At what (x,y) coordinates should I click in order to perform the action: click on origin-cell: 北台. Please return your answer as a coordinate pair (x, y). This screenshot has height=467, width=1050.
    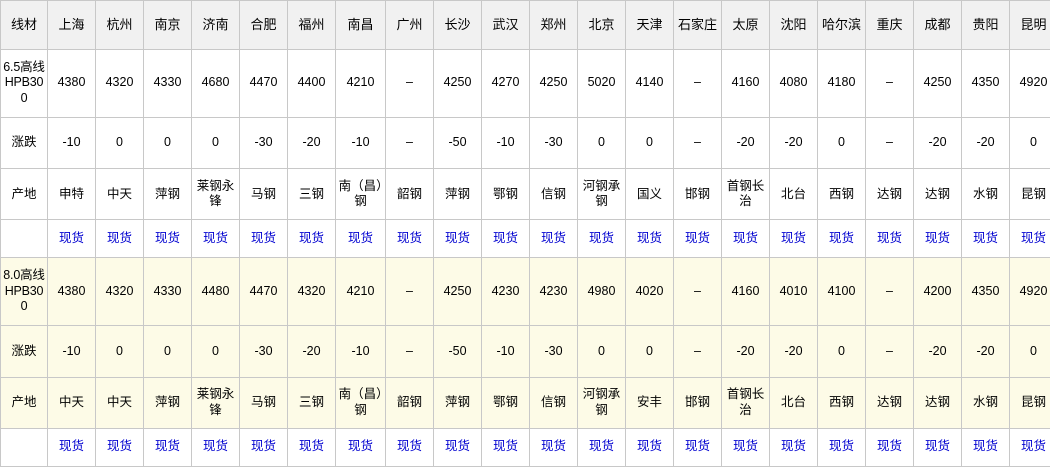
    Looking at the image, I should click on (794, 402).